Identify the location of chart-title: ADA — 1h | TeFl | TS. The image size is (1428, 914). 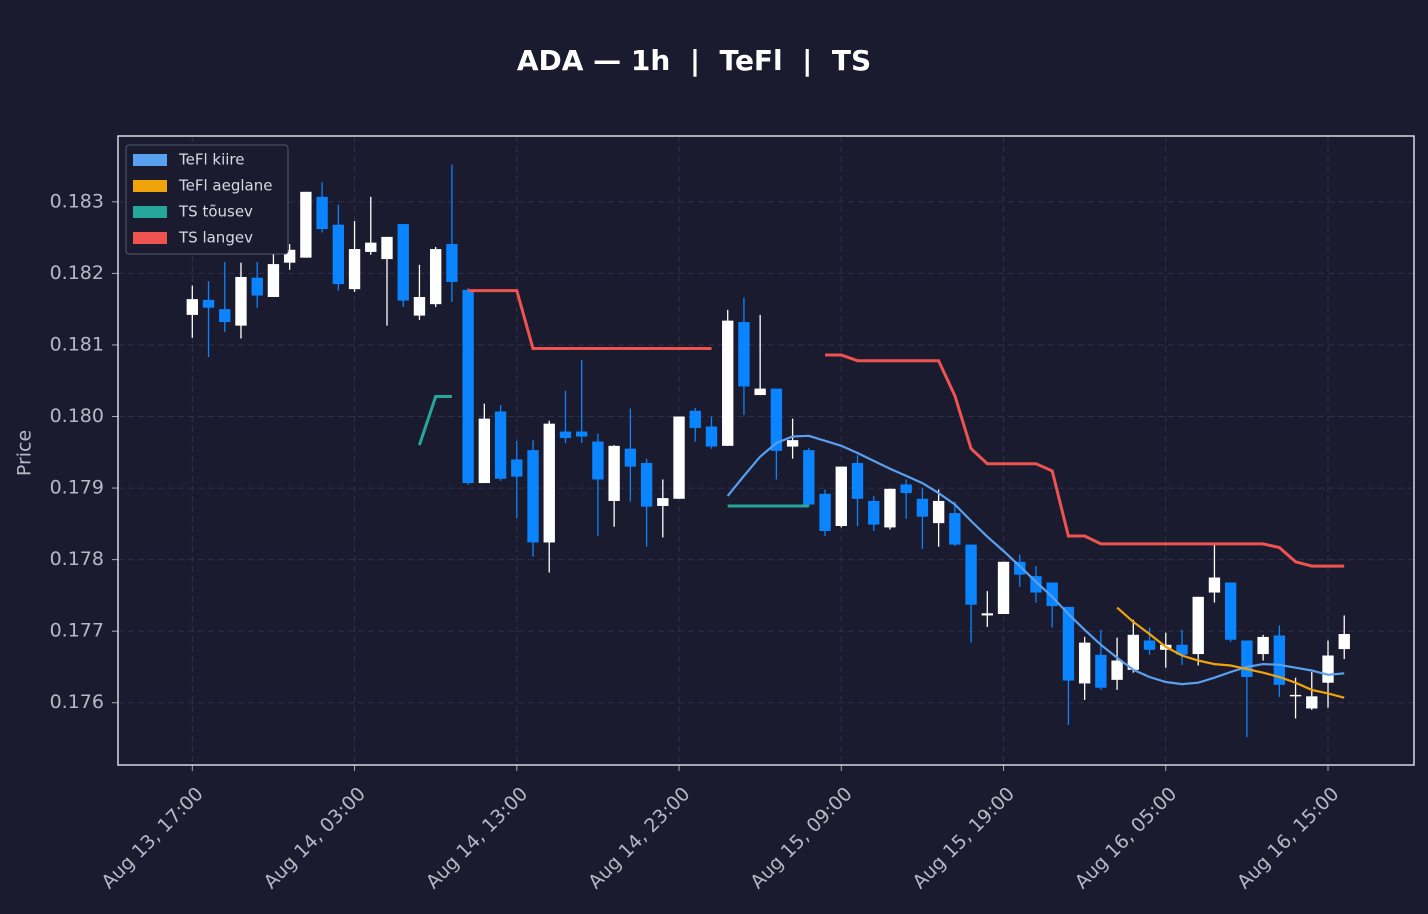
(694, 60).